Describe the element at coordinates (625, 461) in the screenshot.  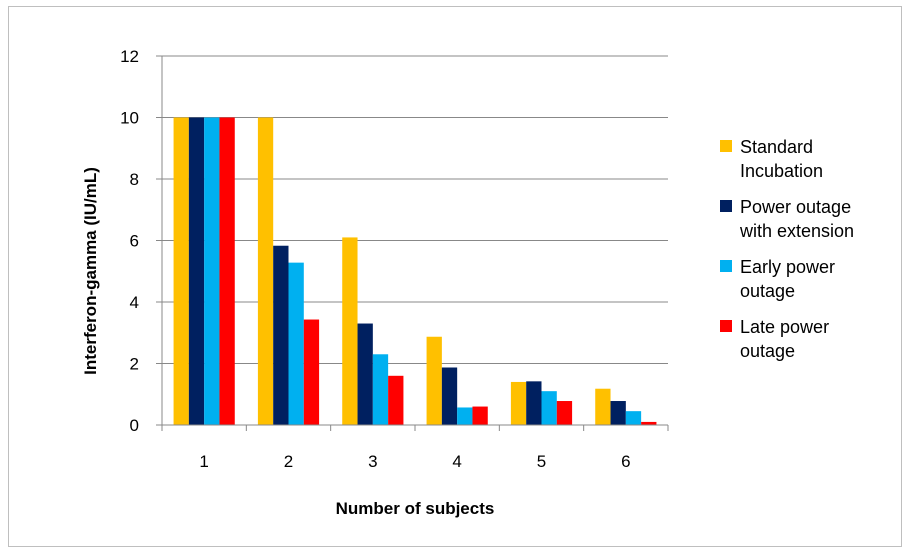
I see `x-tick-label: 6` at that location.